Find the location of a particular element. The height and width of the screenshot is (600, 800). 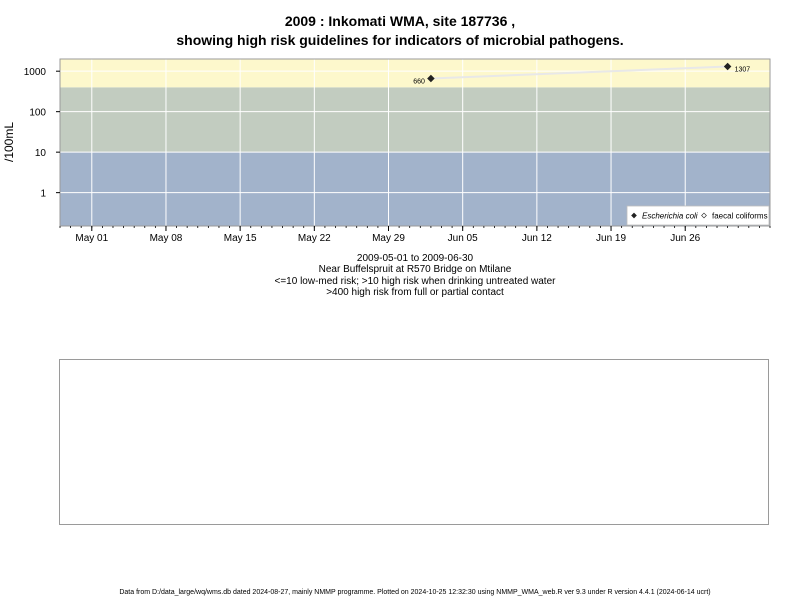

chart-title-line1: 2009 : Inkomati WMA, site 187736 , is located at coordinates (400, 21).